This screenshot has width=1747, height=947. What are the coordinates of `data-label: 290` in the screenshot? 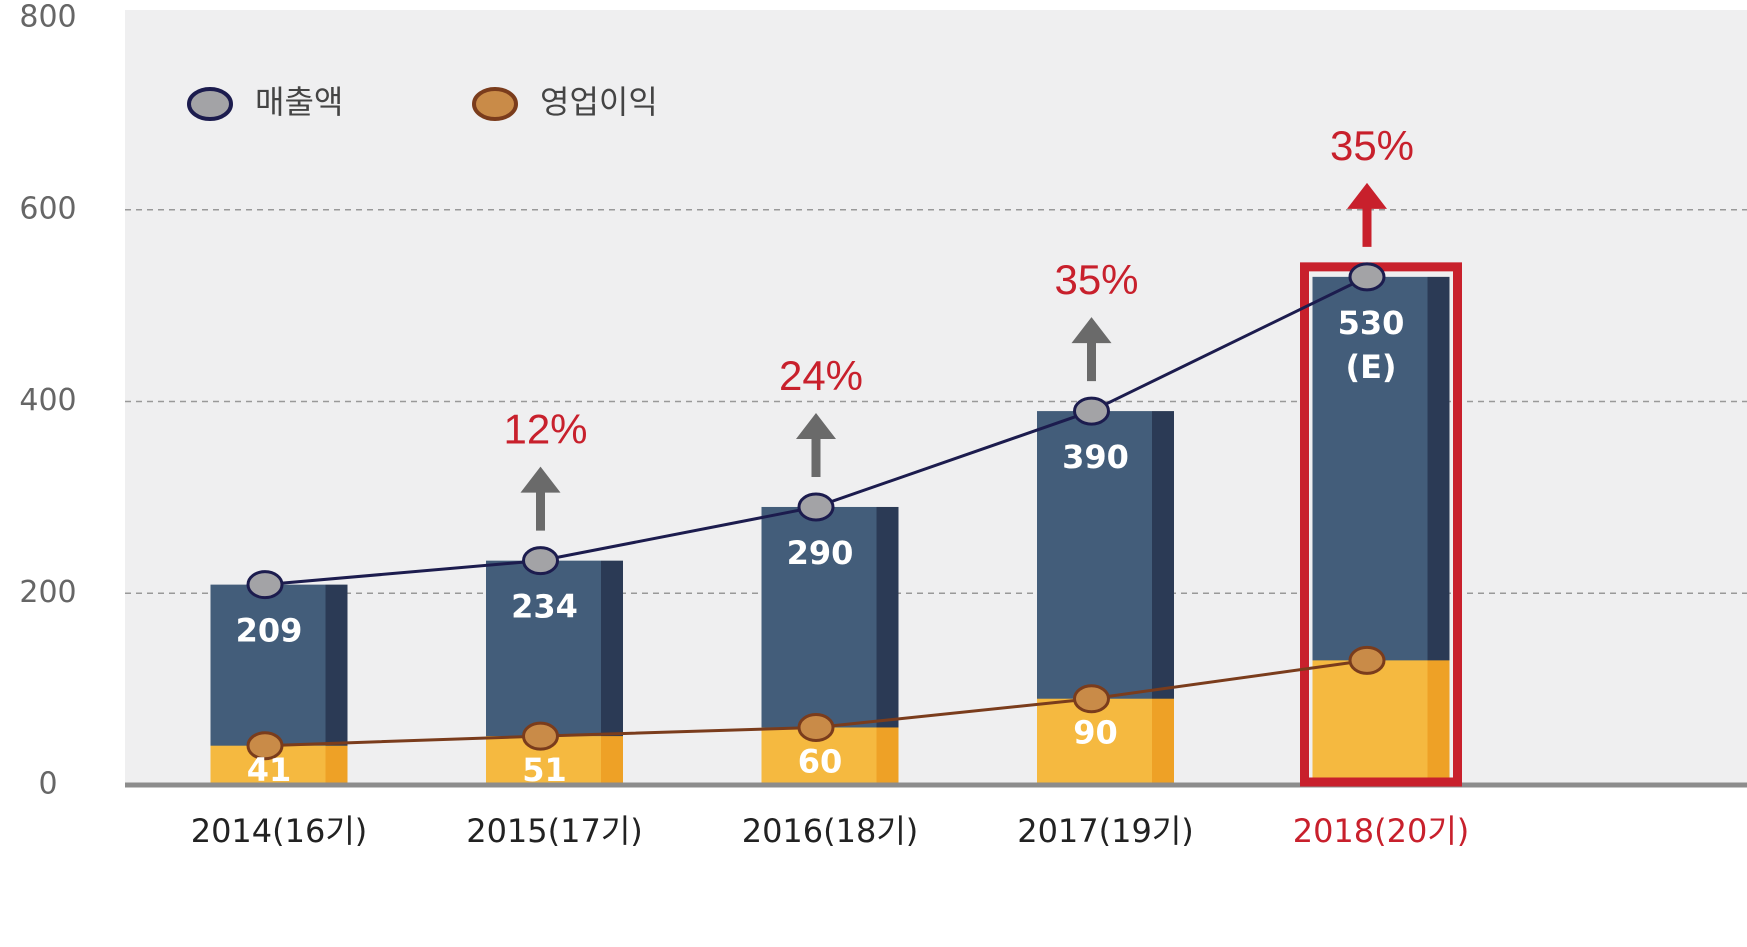 It's located at (820, 553).